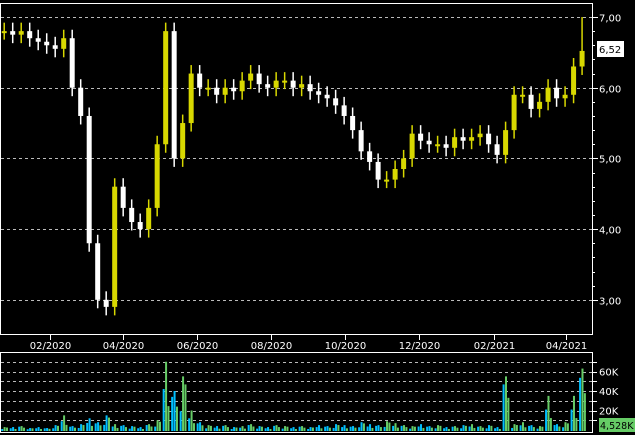 This screenshot has height=435, width=635. Describe the element at coordinates (198, 346) in the screenshot. I see `date-tick-label: 06/2020` at that location.